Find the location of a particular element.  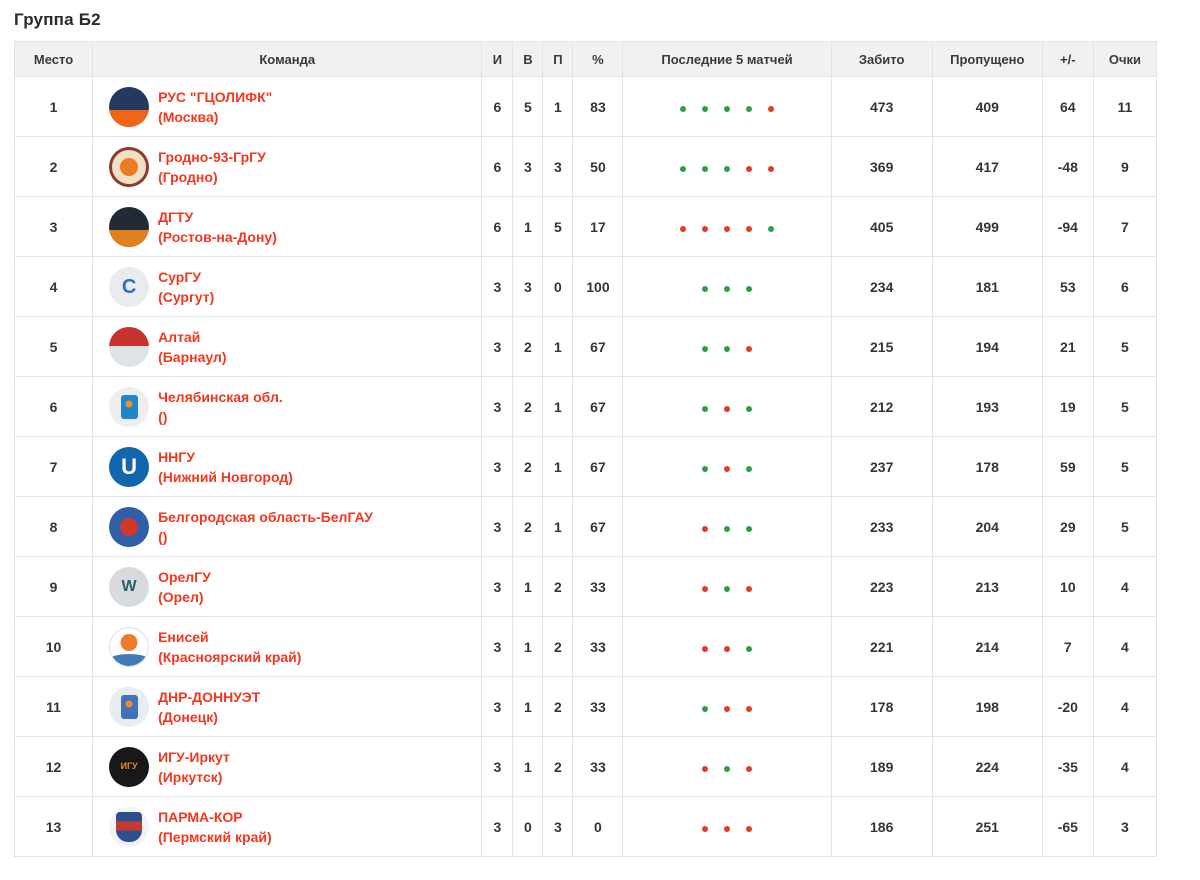

team-logo-icon: C is located at coordinates (129, 286).